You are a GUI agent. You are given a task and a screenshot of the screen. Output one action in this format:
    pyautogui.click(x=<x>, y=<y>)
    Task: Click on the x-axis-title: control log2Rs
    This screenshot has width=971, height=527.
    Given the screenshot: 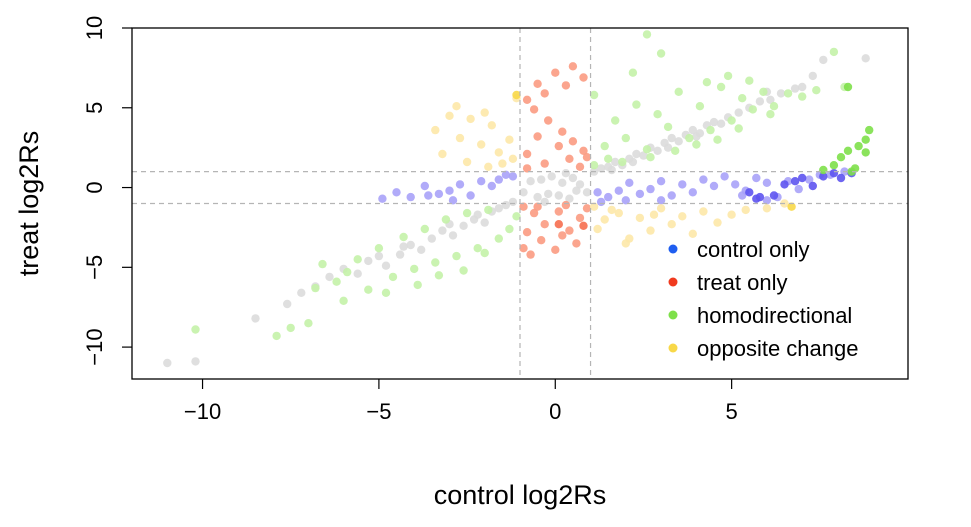 What is the action you would take?
    pyautogui.click(x=520, y=495)
    